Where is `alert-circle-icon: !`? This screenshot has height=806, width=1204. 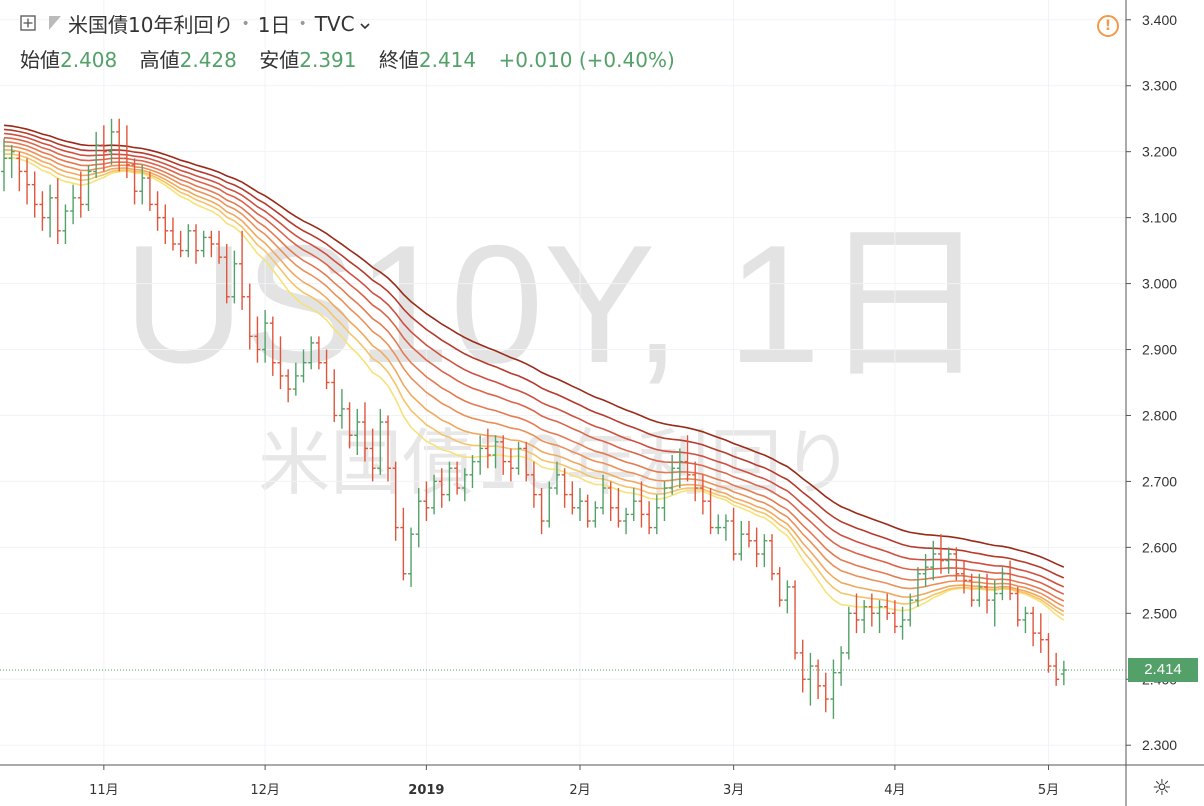 alert-circle-icon: ! is located at coordinates (1108, 26).